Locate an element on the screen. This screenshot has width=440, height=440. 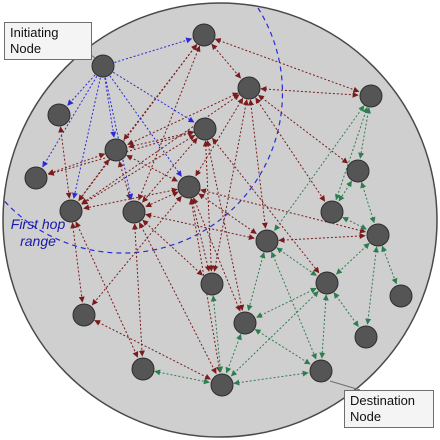
flood-edge-G-K is located at coordinates (94, 180).